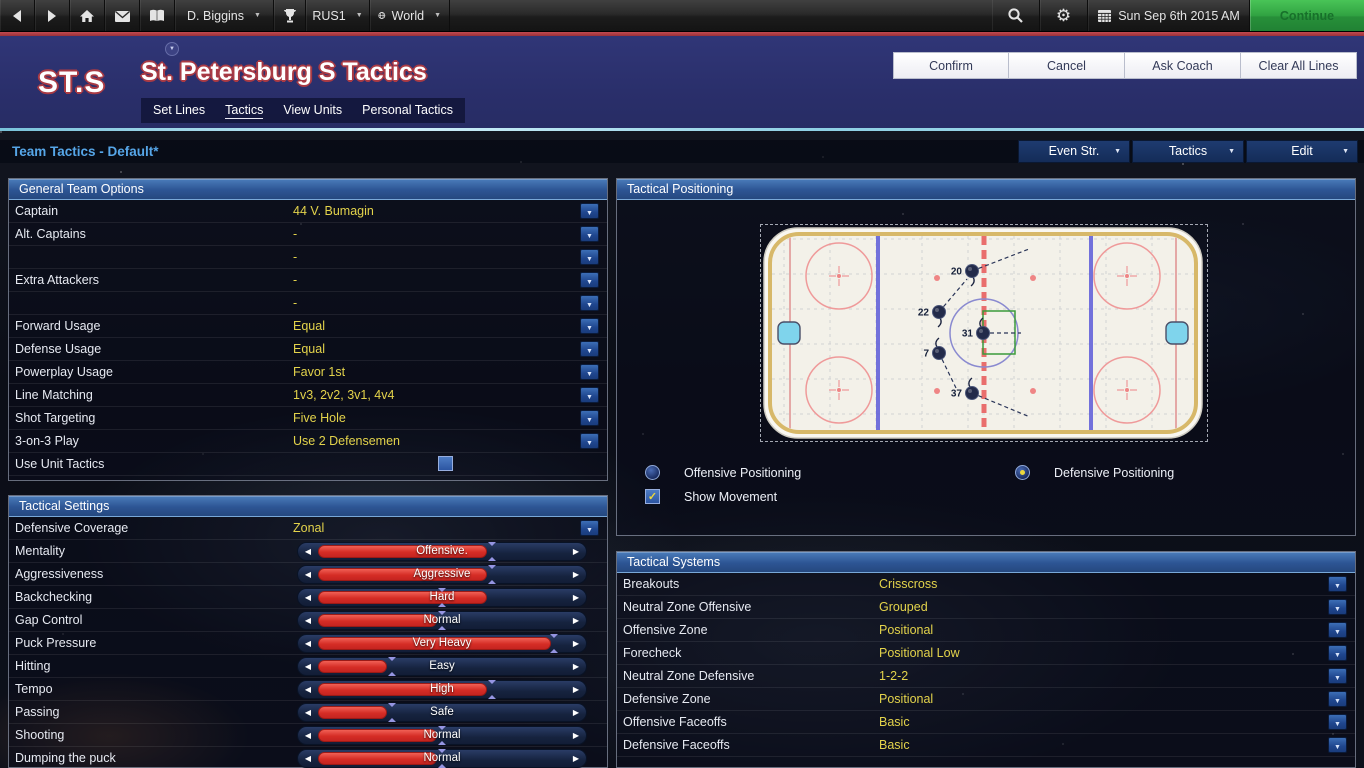 The height and width of the screenshot is (768, 1364). I want to click on continue-button: Continue, so click(1307, 15).